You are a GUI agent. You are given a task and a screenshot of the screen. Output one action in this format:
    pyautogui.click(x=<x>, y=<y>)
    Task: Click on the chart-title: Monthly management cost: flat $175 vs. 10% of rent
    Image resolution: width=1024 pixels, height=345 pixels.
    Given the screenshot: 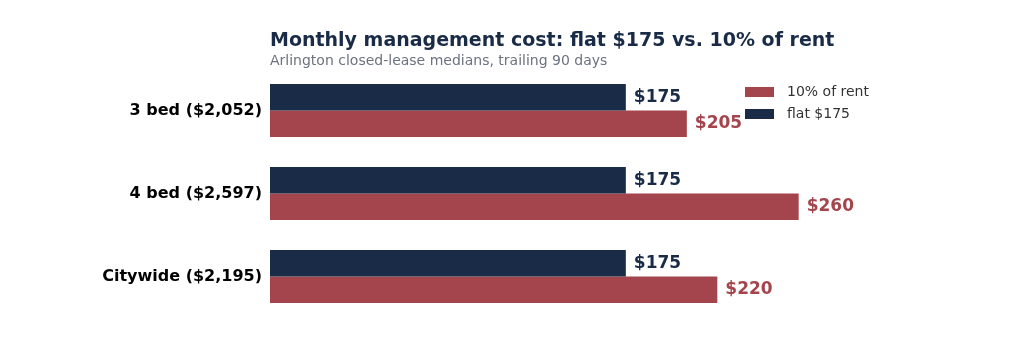 What is the action you would take?
    pyautogui.click(x=552, y=39)
    